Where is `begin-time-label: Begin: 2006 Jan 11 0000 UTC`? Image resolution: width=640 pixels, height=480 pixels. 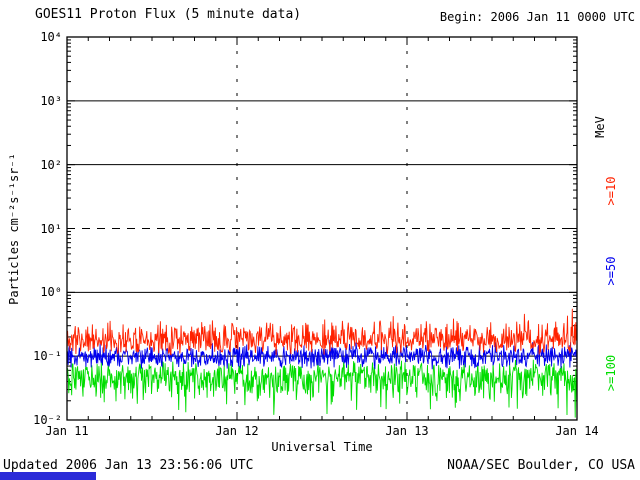
begin-time-label: Begin: 2006 Jan 11 0000 UTC is located at coordinates (537, 17).